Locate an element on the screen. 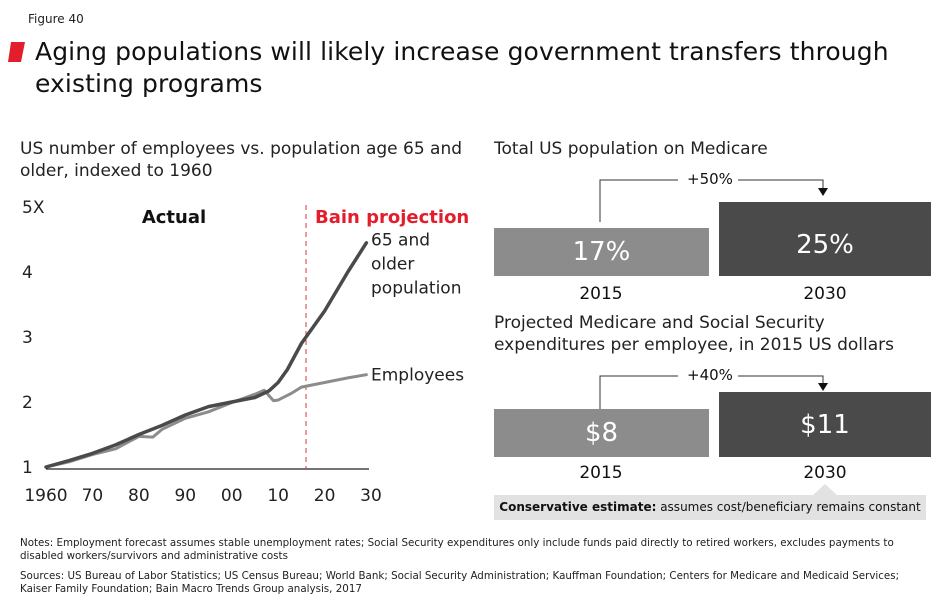  expenditure-value-2030: $11 is located at coordinates (825, 424).